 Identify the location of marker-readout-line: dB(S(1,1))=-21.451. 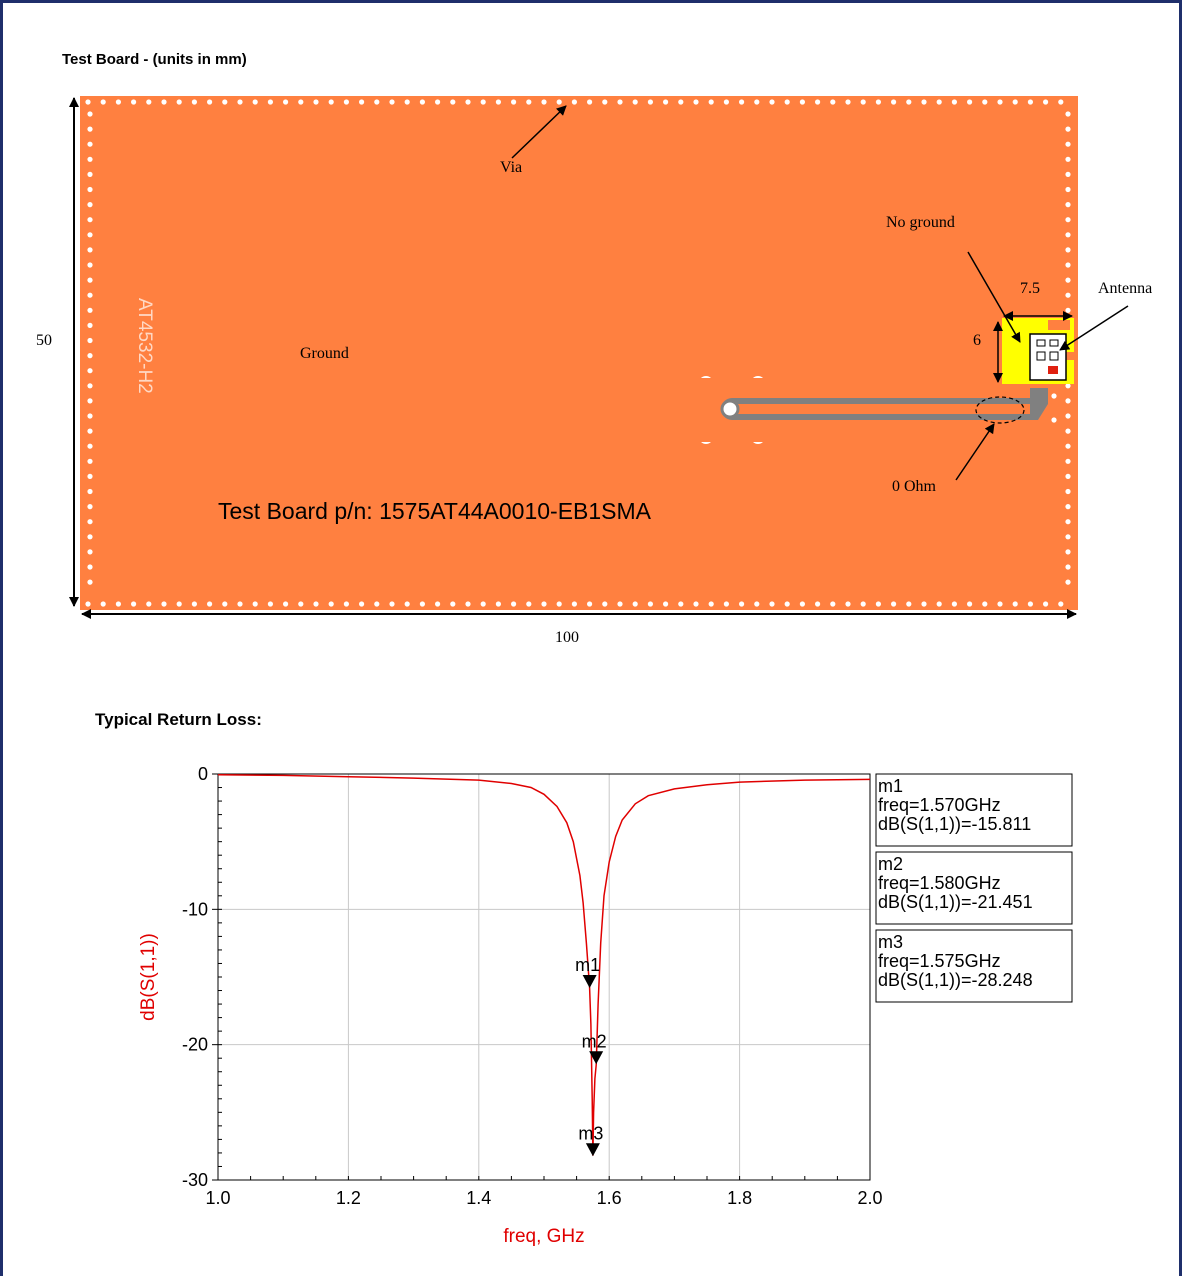
(955, 902).